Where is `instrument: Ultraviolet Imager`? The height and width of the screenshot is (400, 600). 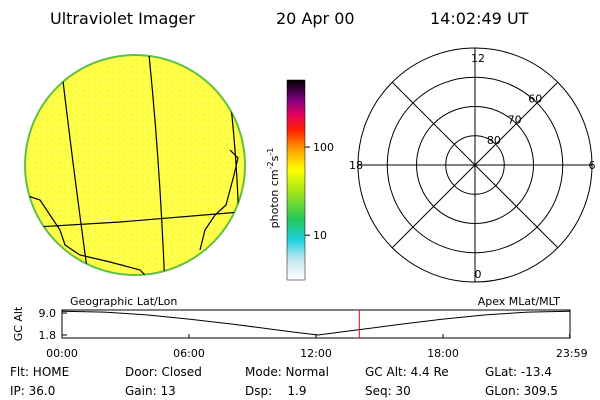 instrument: Ultraviolet Imager is located at coordinates (122, 18).